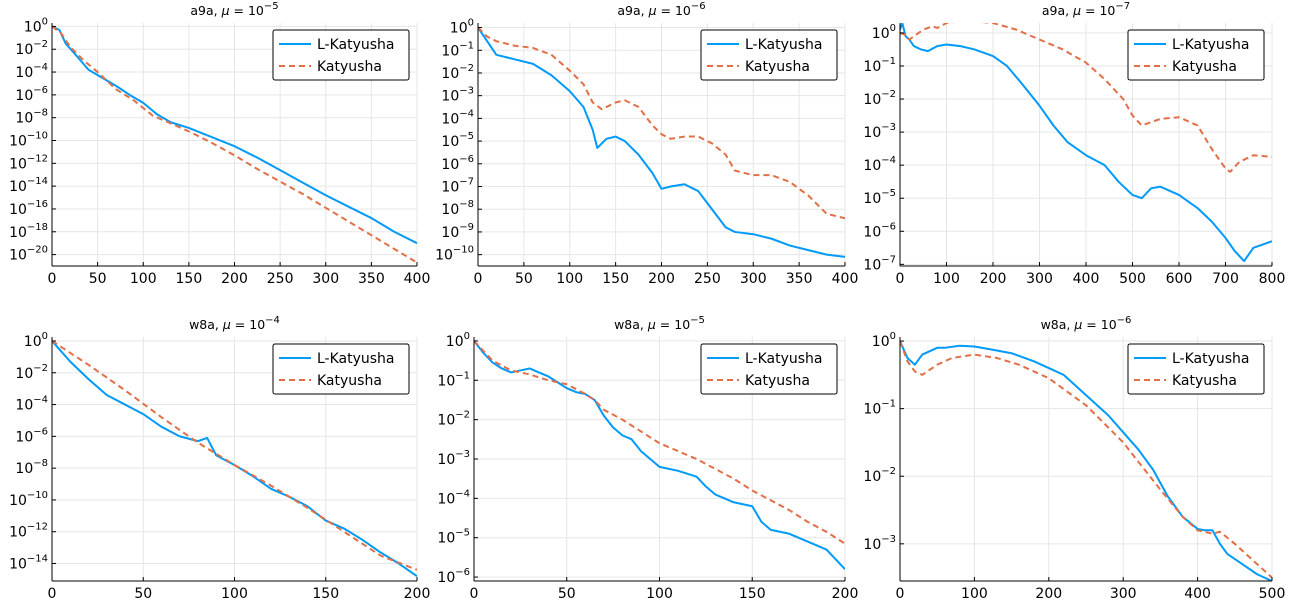  Describe the element at coordinates (28, 208) in the screenshot. I see `y-tick-label: 10⁻¹⁶` at that location.